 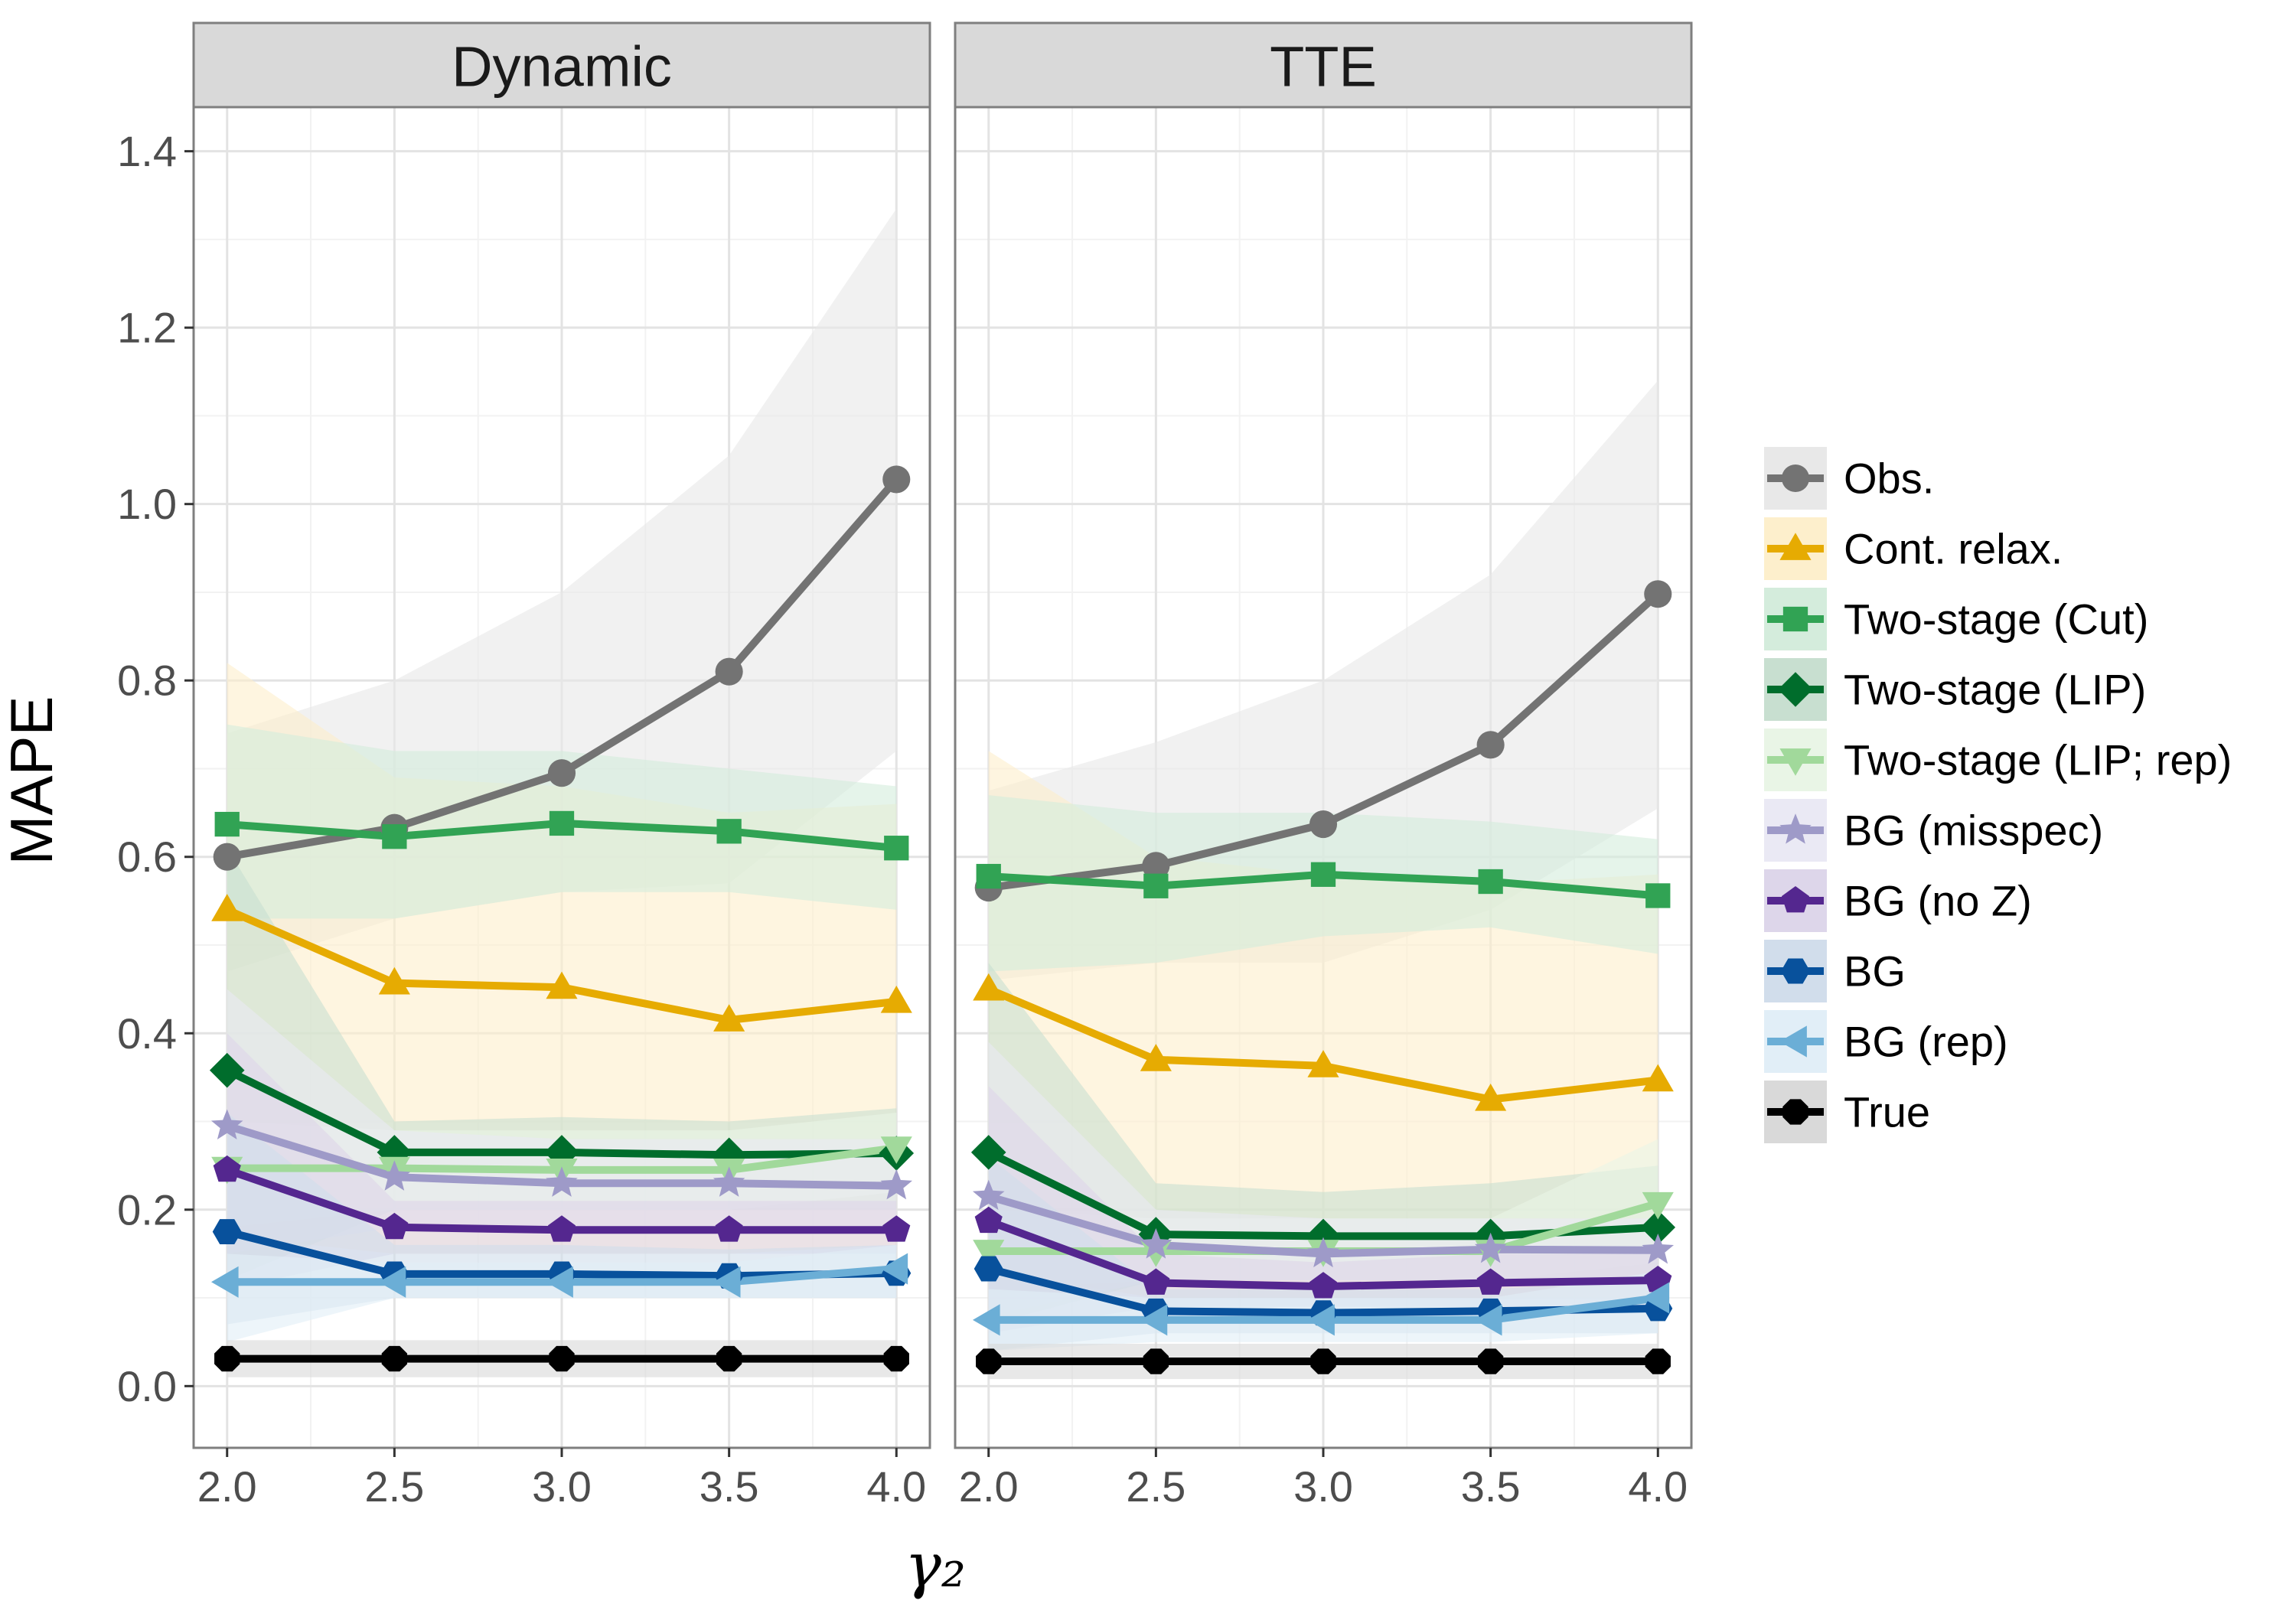 What do you see at coordinates (1953, 549) in the screenshot?
I see `legend-label: Cont. relax.` at bounding box center [1953, 549].